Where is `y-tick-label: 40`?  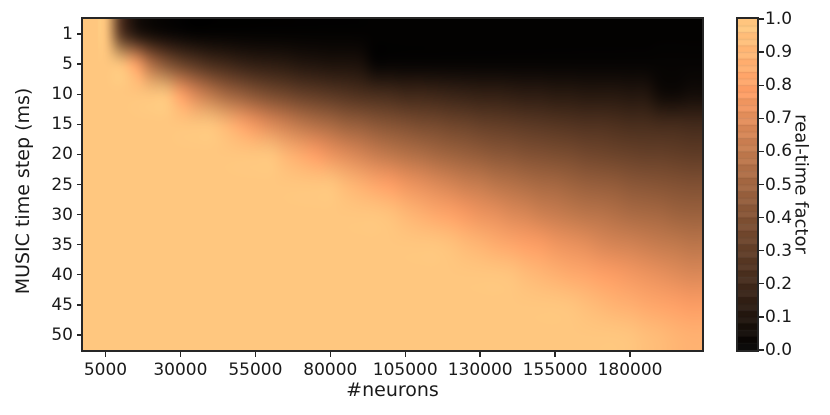
y-tick-label: 40 is located at coordinates (62, 274).